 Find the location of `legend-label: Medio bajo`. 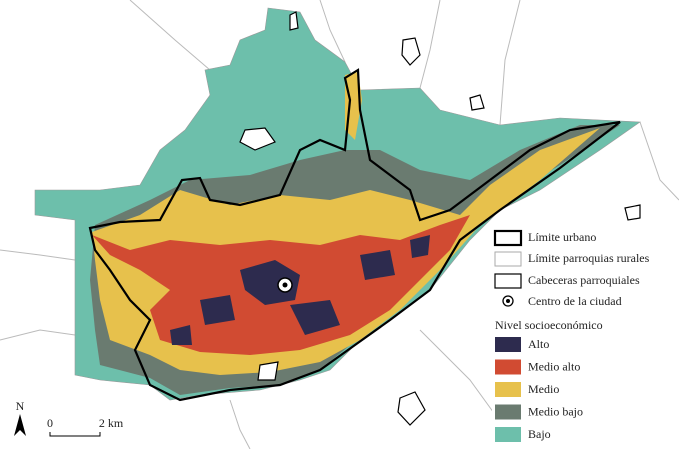

legend-label: Medio bajo is located at coordinates (555, 411).